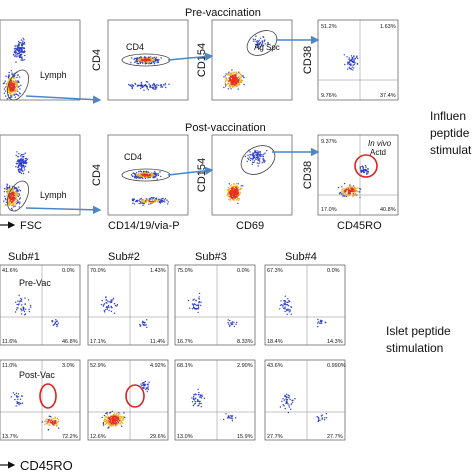  I want to click on islet-post-sub4-quad-ll: 27.7%, so click(275, 437).